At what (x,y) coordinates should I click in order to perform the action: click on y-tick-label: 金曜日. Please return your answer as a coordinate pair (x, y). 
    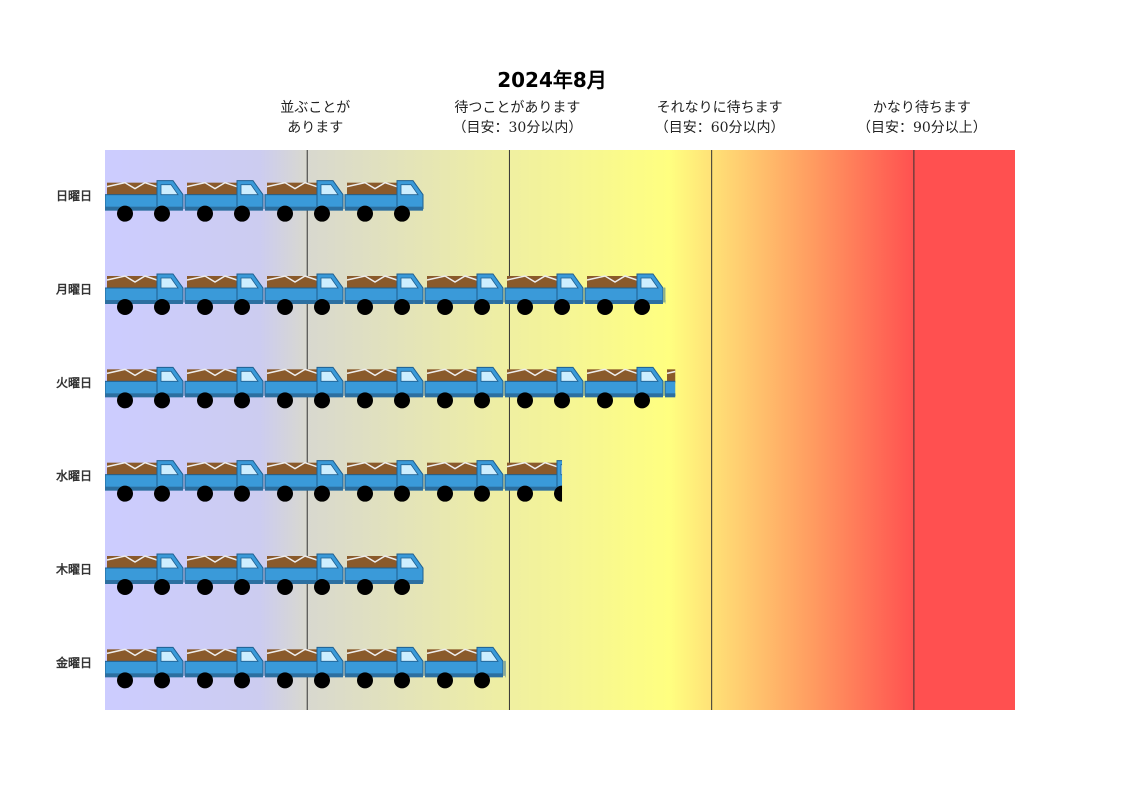
    Looking at the image, I should click on (73, 662).